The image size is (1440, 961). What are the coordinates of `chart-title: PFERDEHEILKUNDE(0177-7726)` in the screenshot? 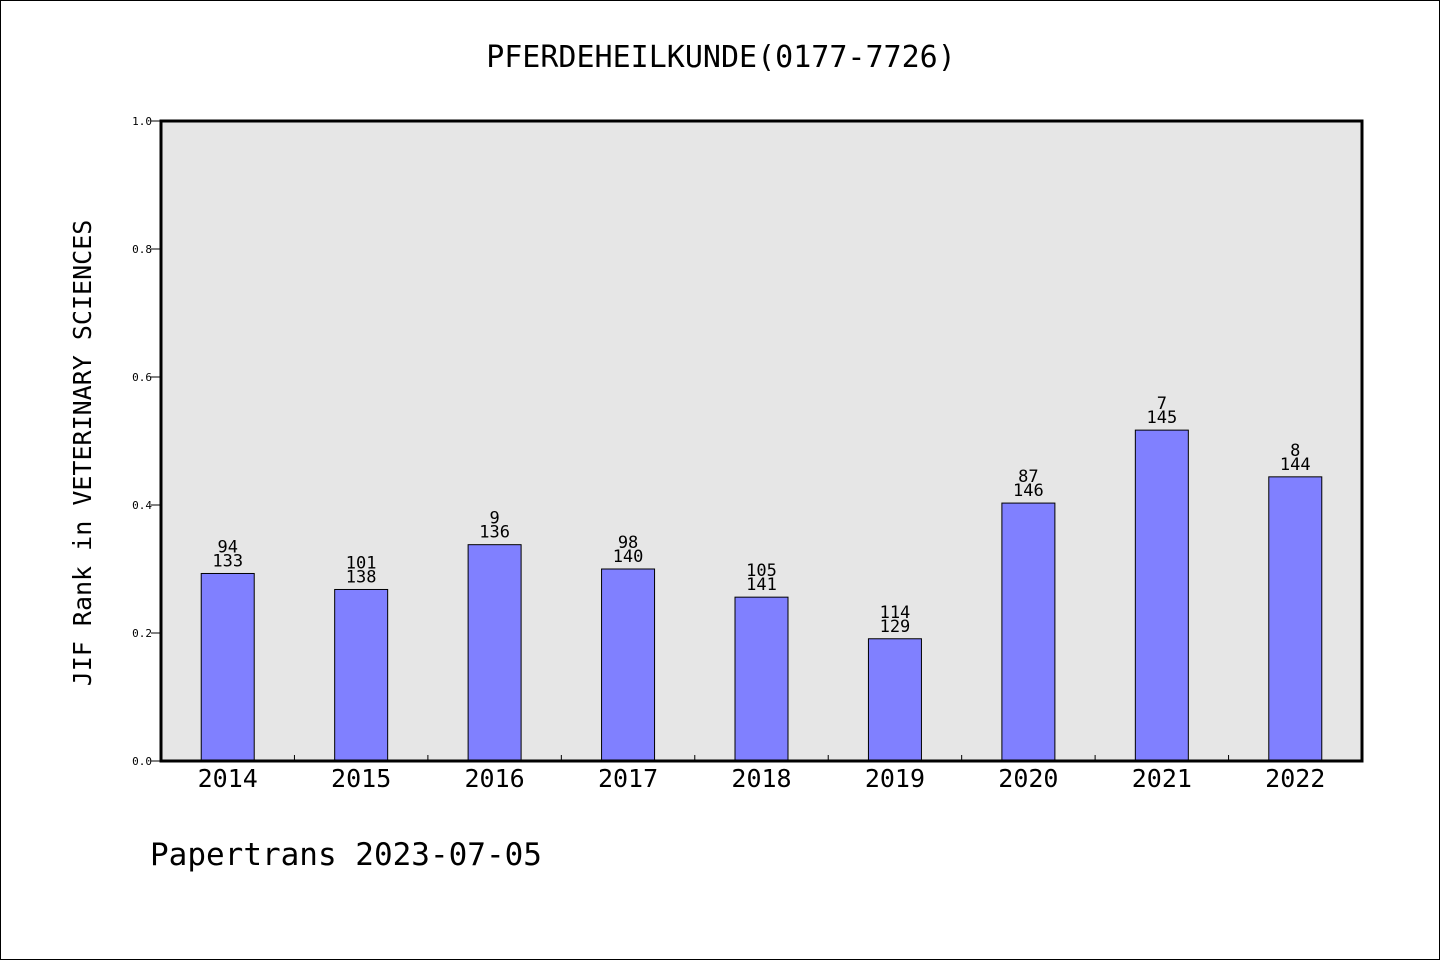 It's located at (721, 57).